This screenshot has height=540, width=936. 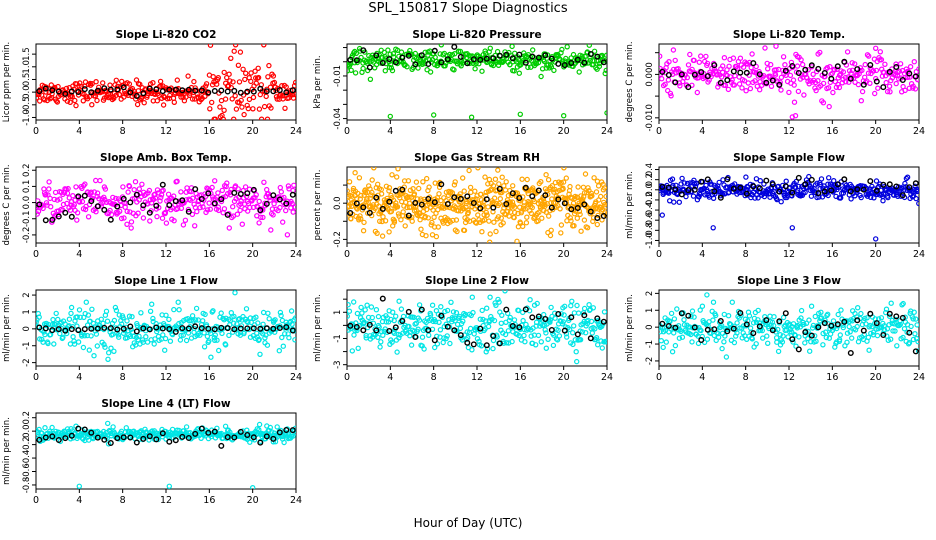 What do you see at coordinates (318, 205) in the screenshot?
I see `y-axis-label: percent per min.` at bounding box center [318, 205].